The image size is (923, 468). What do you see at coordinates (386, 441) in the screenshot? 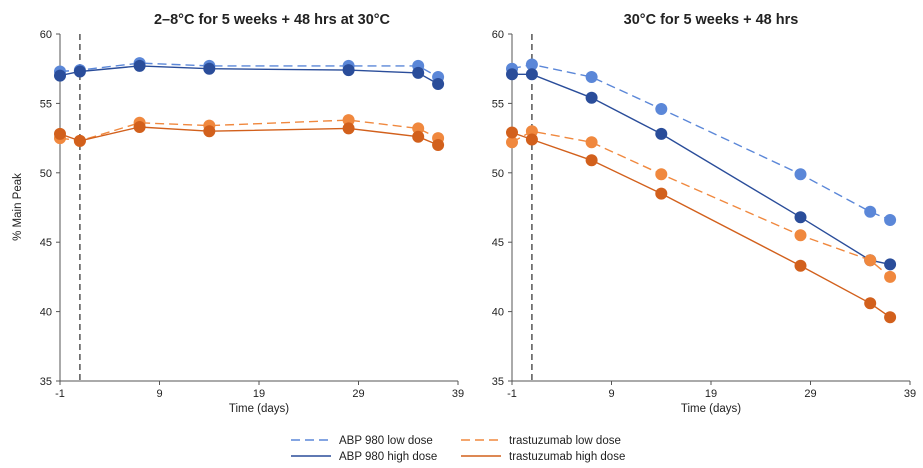
I see `legend-label-abp980-low: ABP 980 low dose` at bounding box center [386, 441].